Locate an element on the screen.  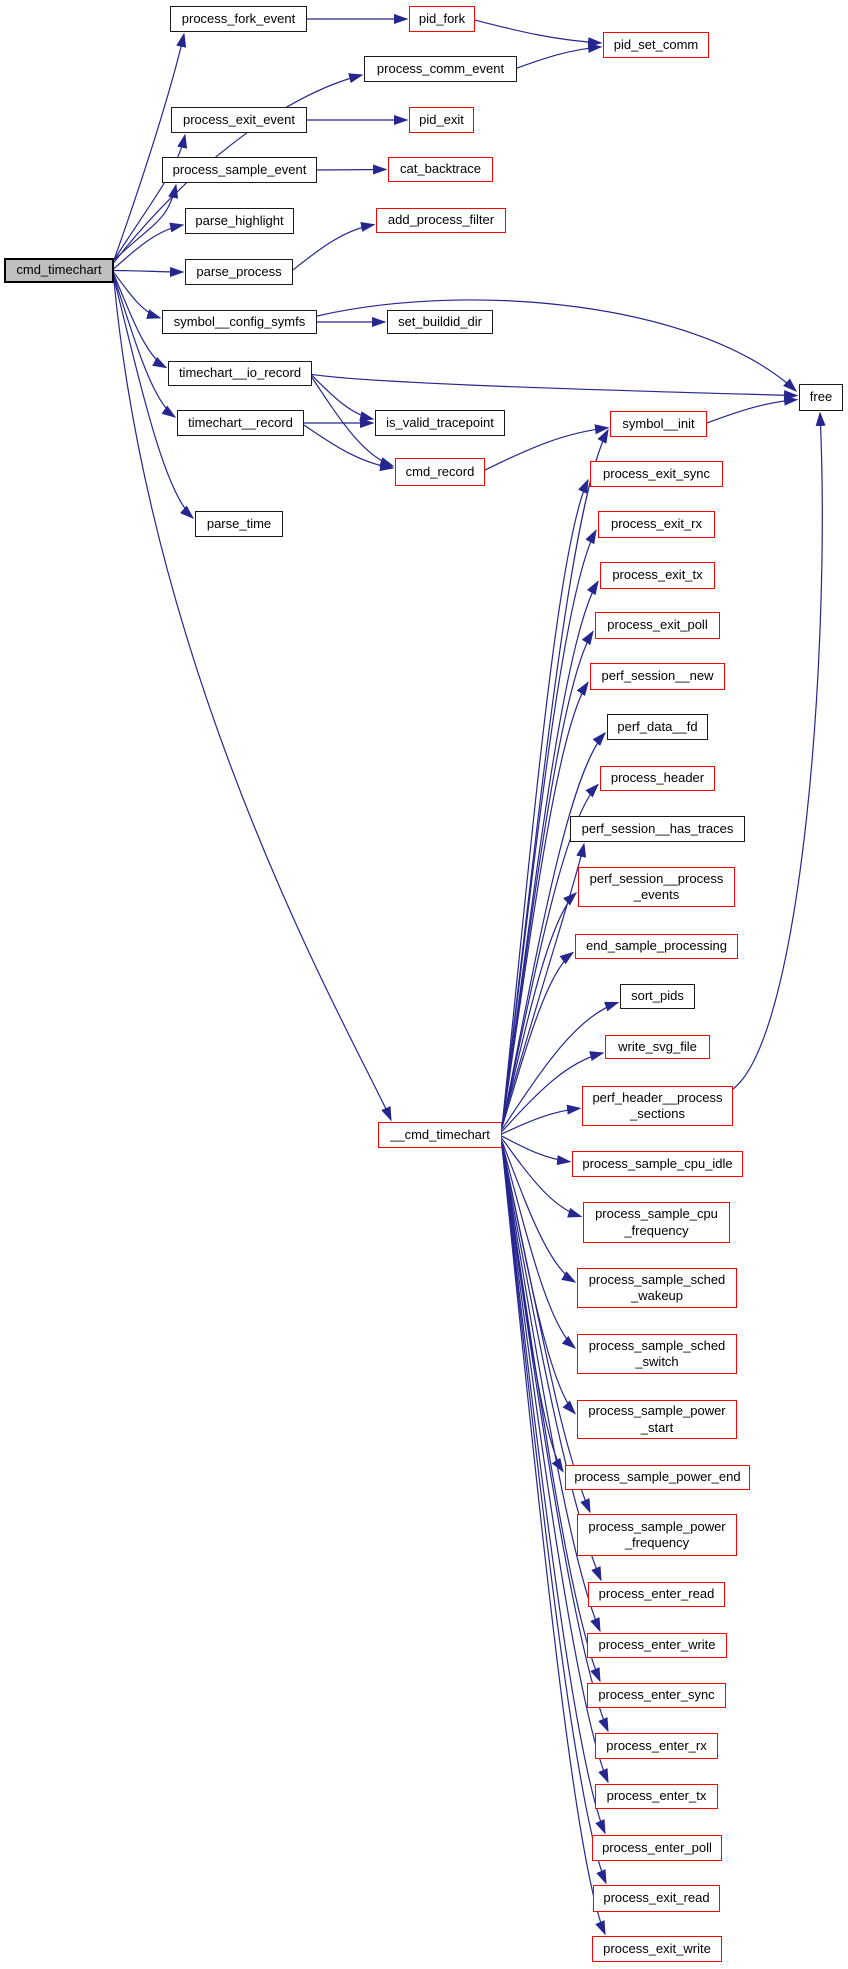
node-timechart__record: timechart__record is located at coordinates (240, 423).